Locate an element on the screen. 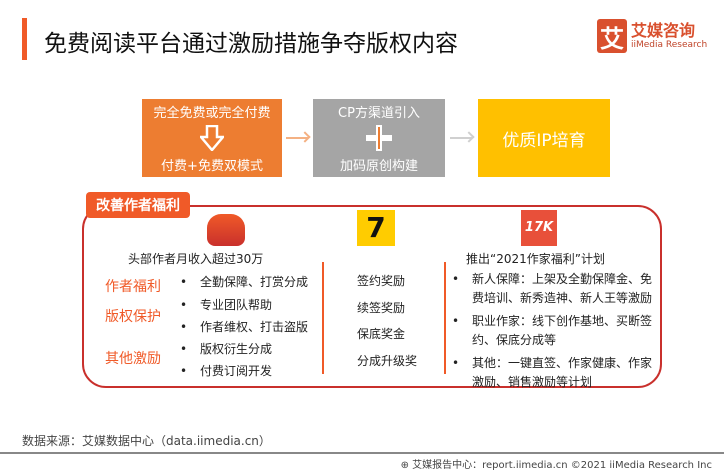 The height and width of the screenshot is (471, 724). group-list: 专业团队帮助作者维权、打击盗版 is located at coordinates (244, 316).